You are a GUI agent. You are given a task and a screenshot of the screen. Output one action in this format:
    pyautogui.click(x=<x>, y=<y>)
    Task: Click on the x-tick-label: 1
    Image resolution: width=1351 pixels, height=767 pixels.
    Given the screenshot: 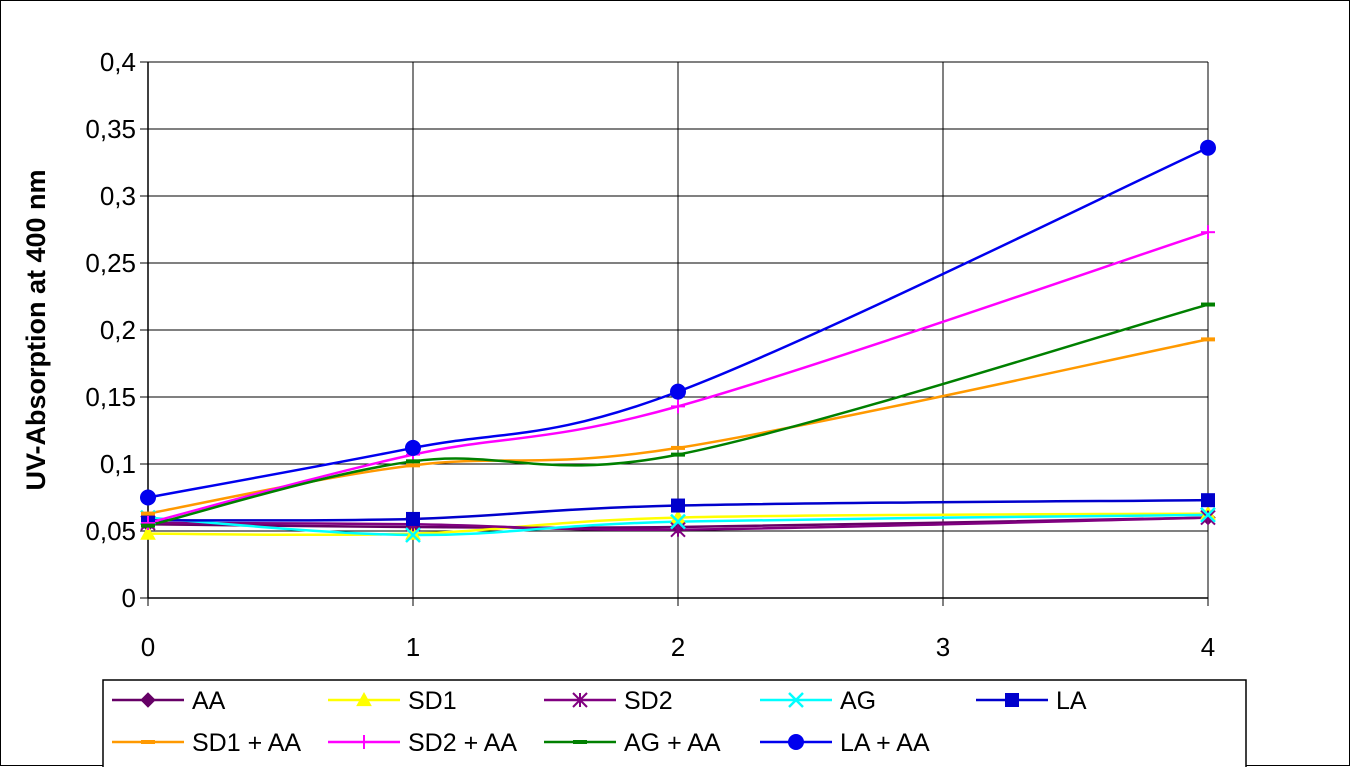 What is the action you would take?
    pyautogui.click(x=413, y=647)
    